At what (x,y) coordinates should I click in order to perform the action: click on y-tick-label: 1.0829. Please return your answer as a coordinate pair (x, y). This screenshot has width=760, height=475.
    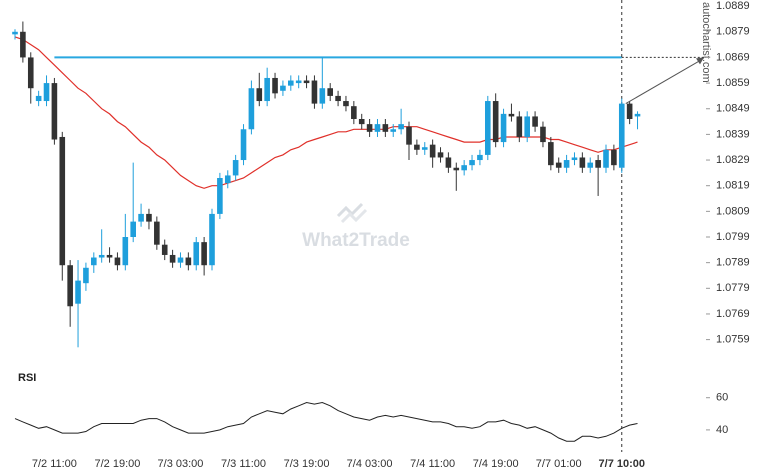
    Looking at the image, I should click on (733, 160).